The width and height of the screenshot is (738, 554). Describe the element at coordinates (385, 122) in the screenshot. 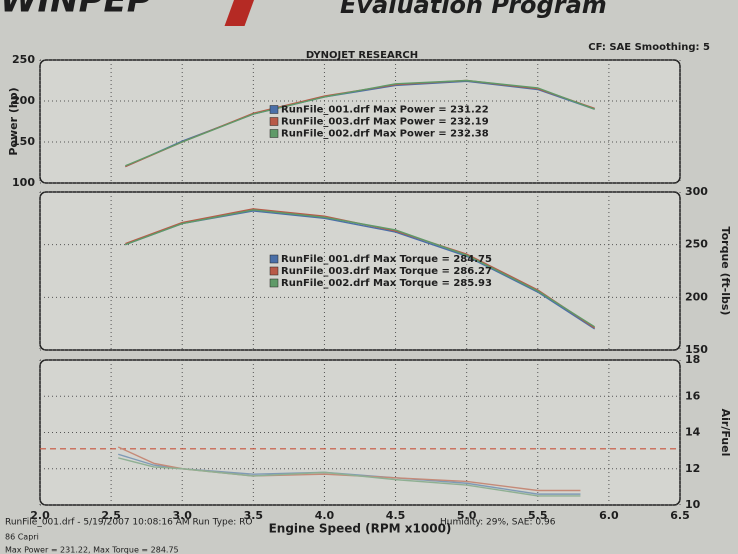

I see `legend-label: RunFile_003.drf Max Power = 232.19` at that location.